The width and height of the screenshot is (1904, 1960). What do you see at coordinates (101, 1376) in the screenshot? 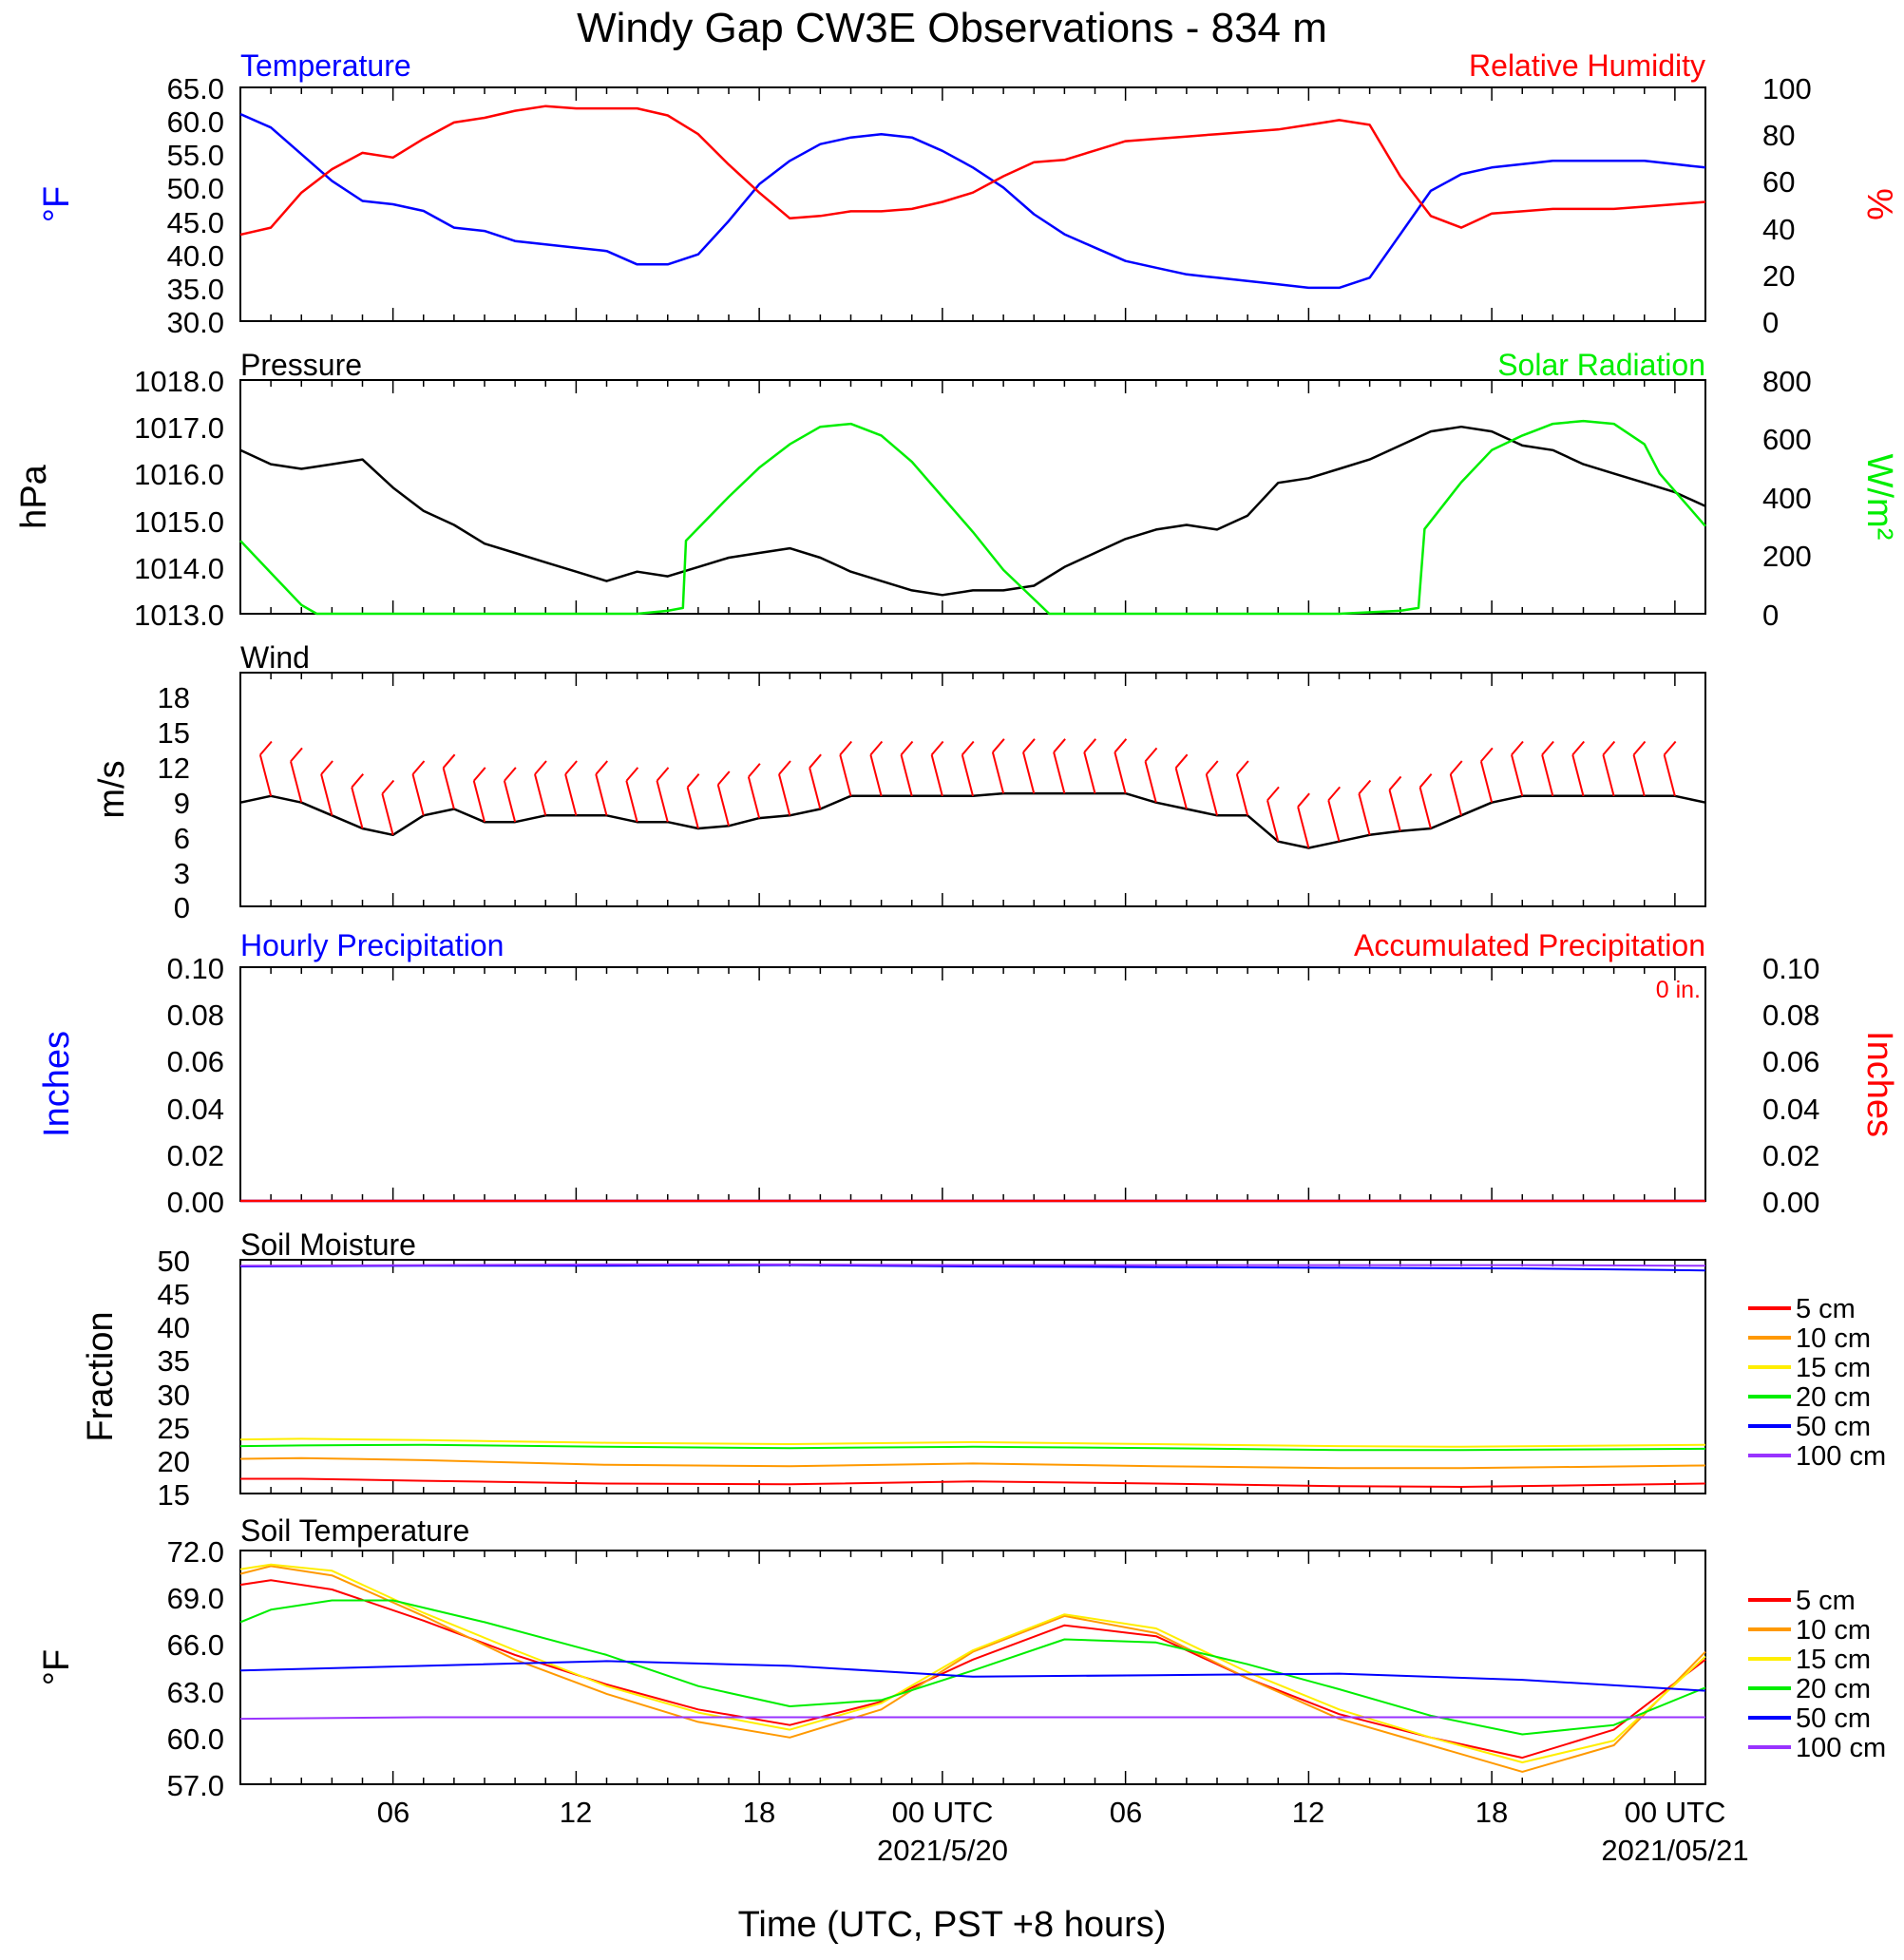
I see `soil-moisture-unit: Fraction` at bounding box center [101, 1376].